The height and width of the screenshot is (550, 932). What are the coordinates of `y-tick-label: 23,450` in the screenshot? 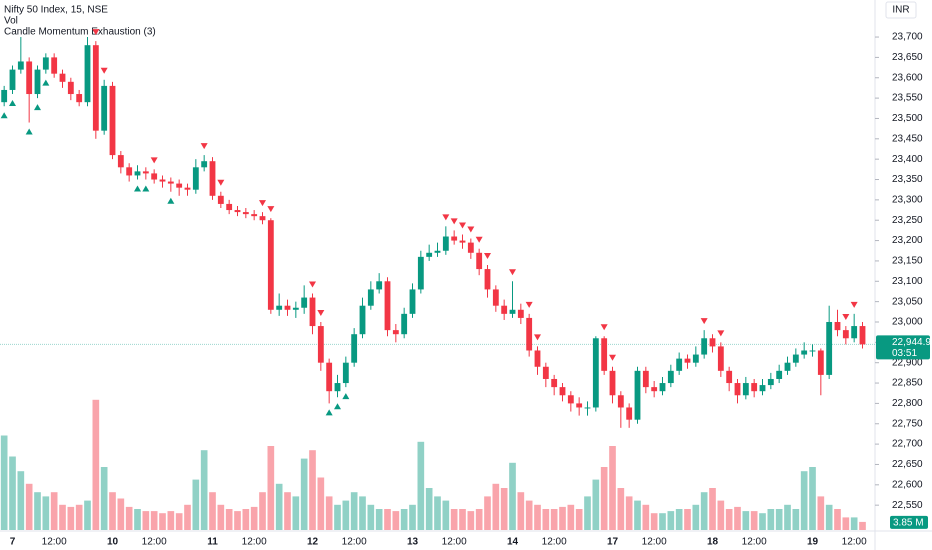 It's located at (907, 138).